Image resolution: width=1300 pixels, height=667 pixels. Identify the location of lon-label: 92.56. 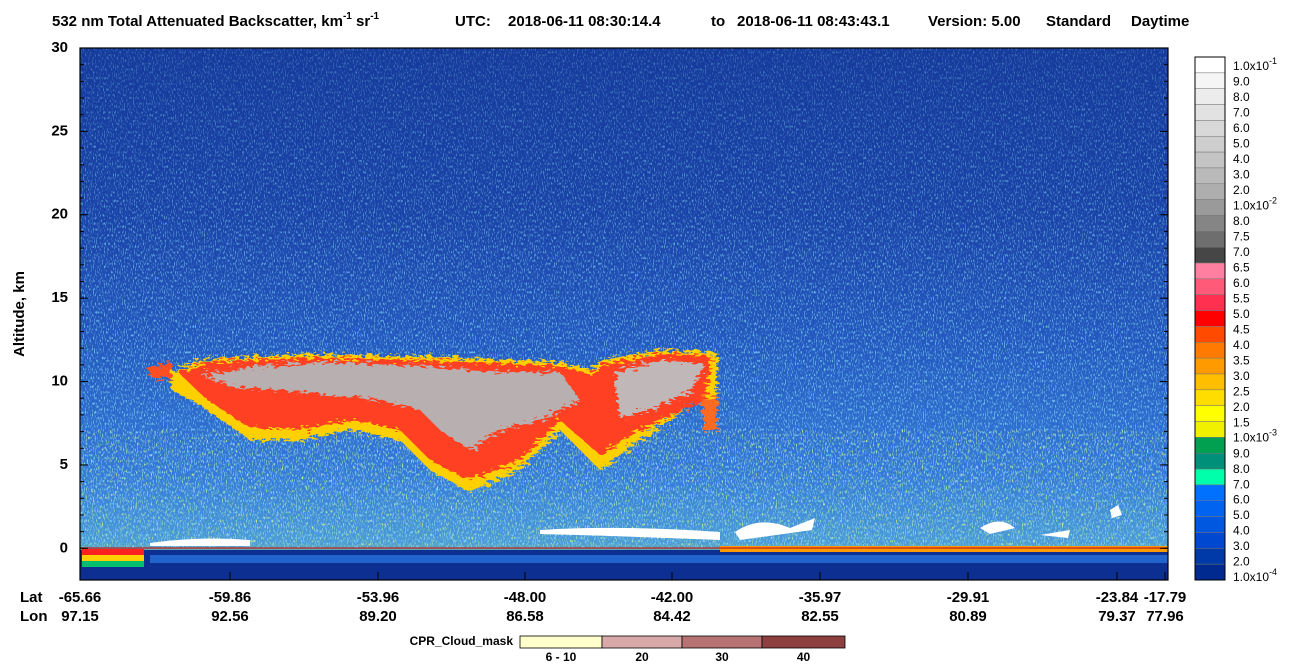
(230, 616).